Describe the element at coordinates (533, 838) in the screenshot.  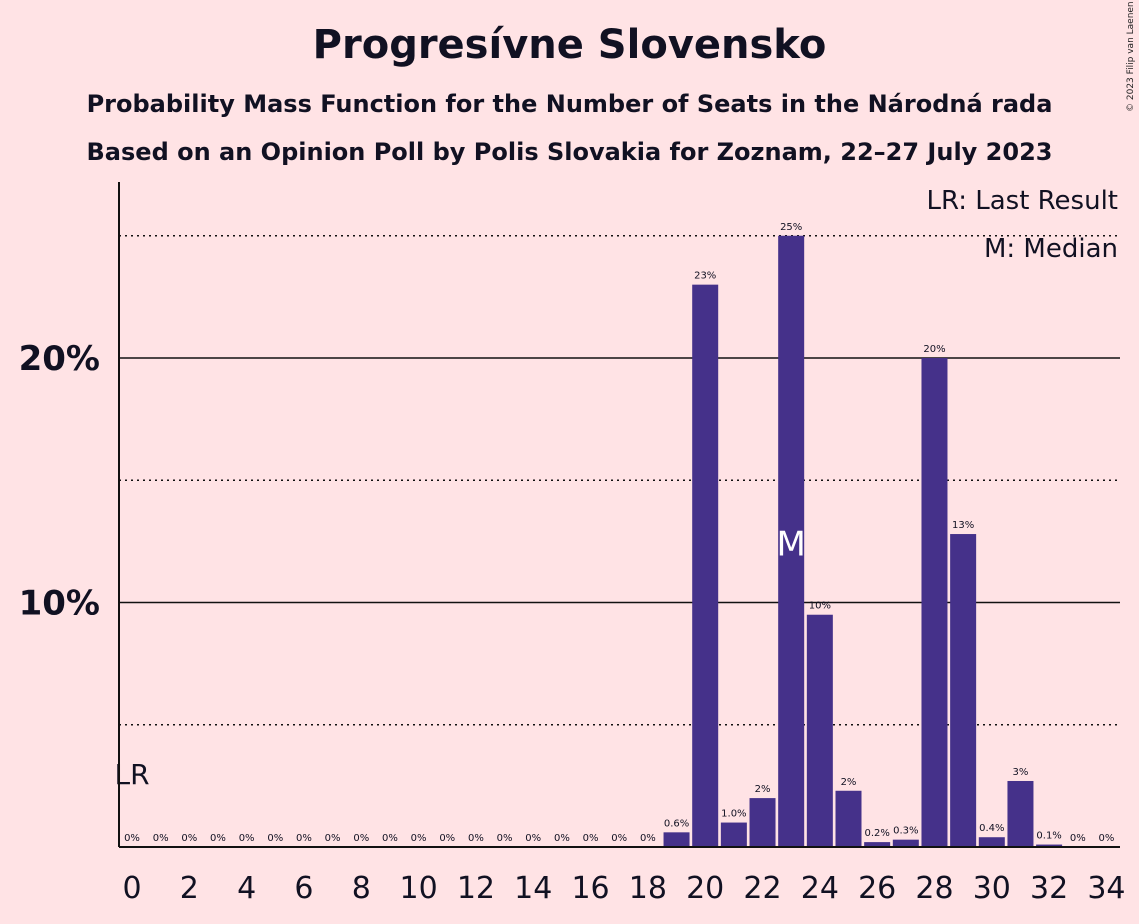
I see `data-label-seat-14: 0%` at that location.